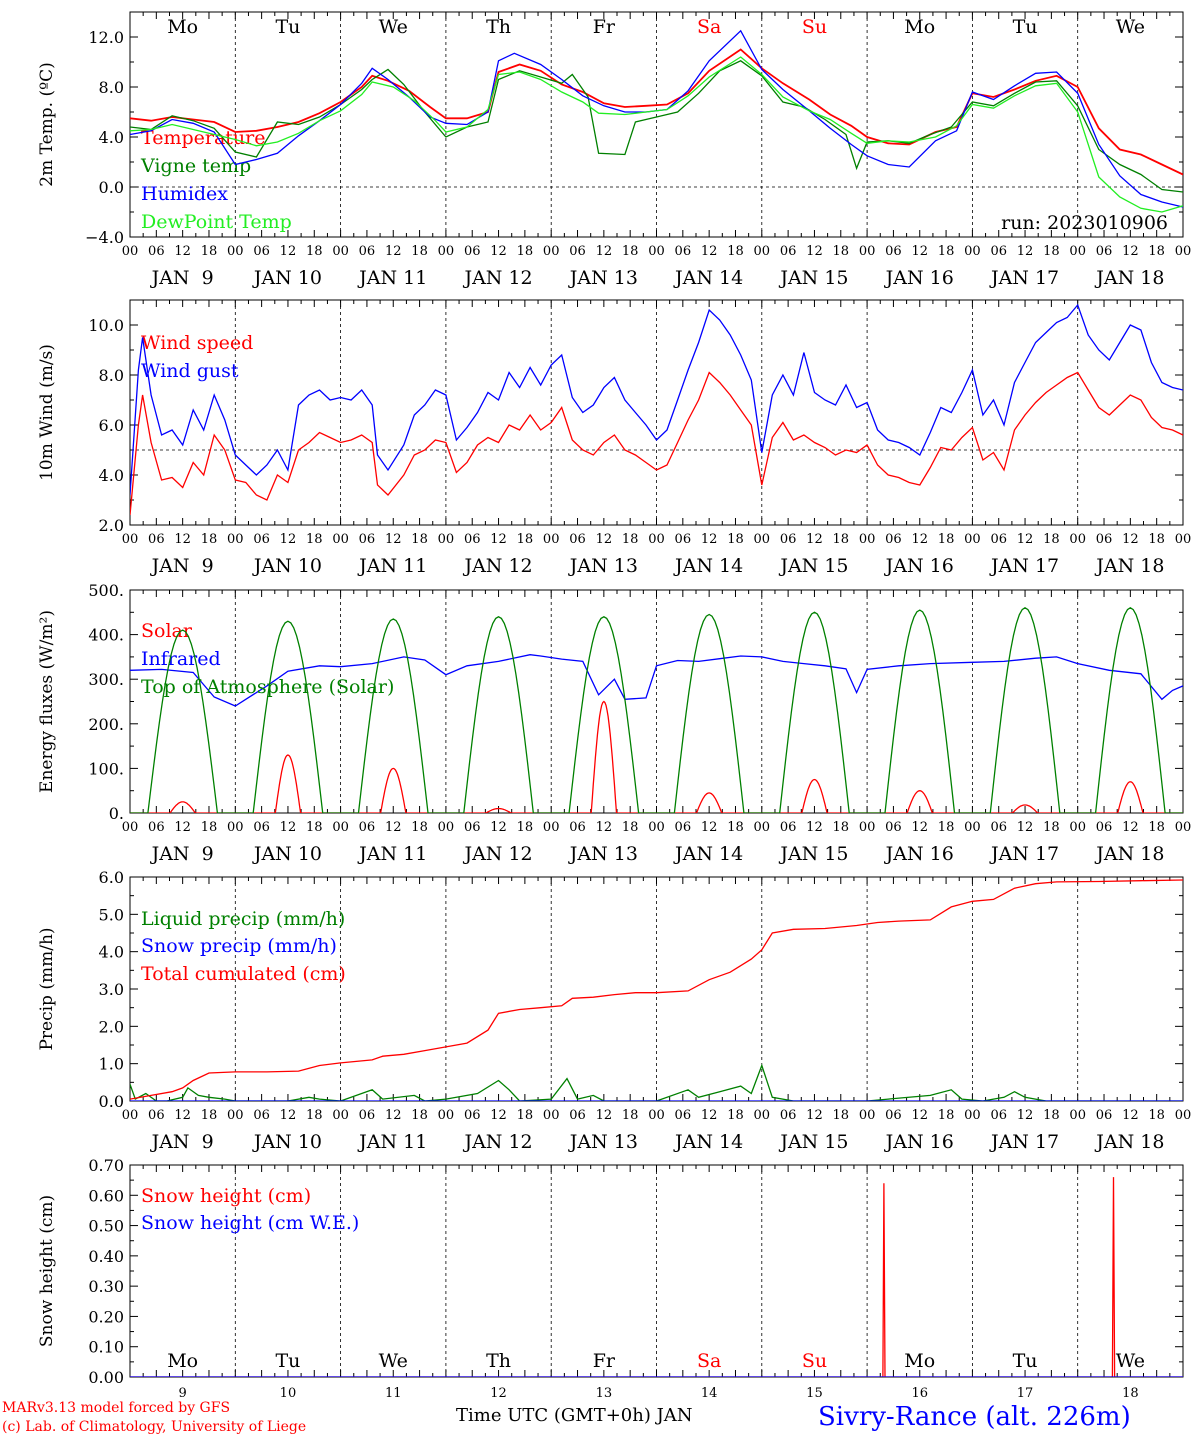  Describe the element at coordinates (603, 566) in the screenshot. I see `date-label: JAN 13` at that location.